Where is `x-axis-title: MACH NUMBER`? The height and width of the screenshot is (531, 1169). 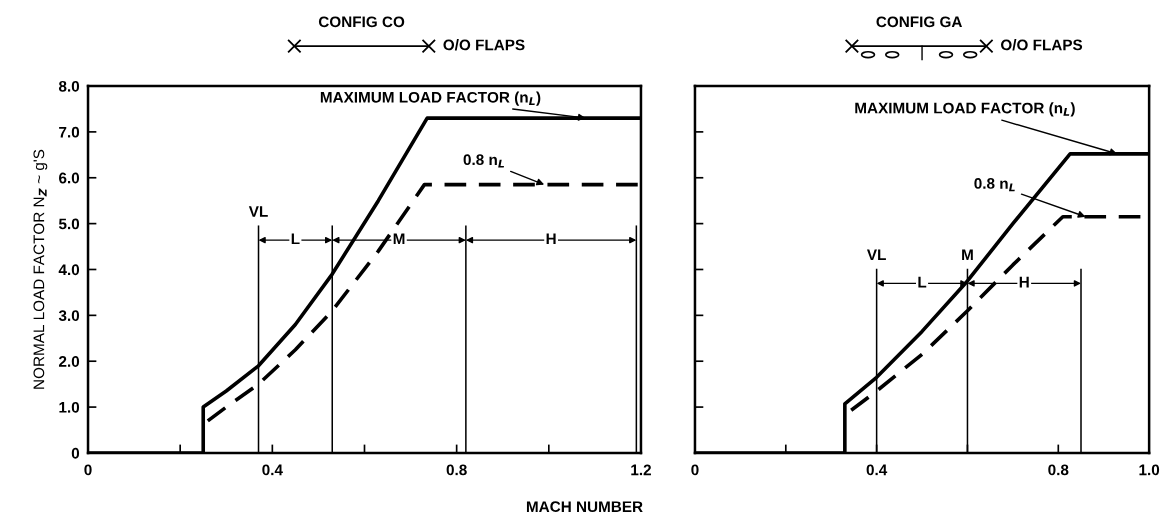
x-axis-title: MACH NUMBER is located at coordinates (584, 507).